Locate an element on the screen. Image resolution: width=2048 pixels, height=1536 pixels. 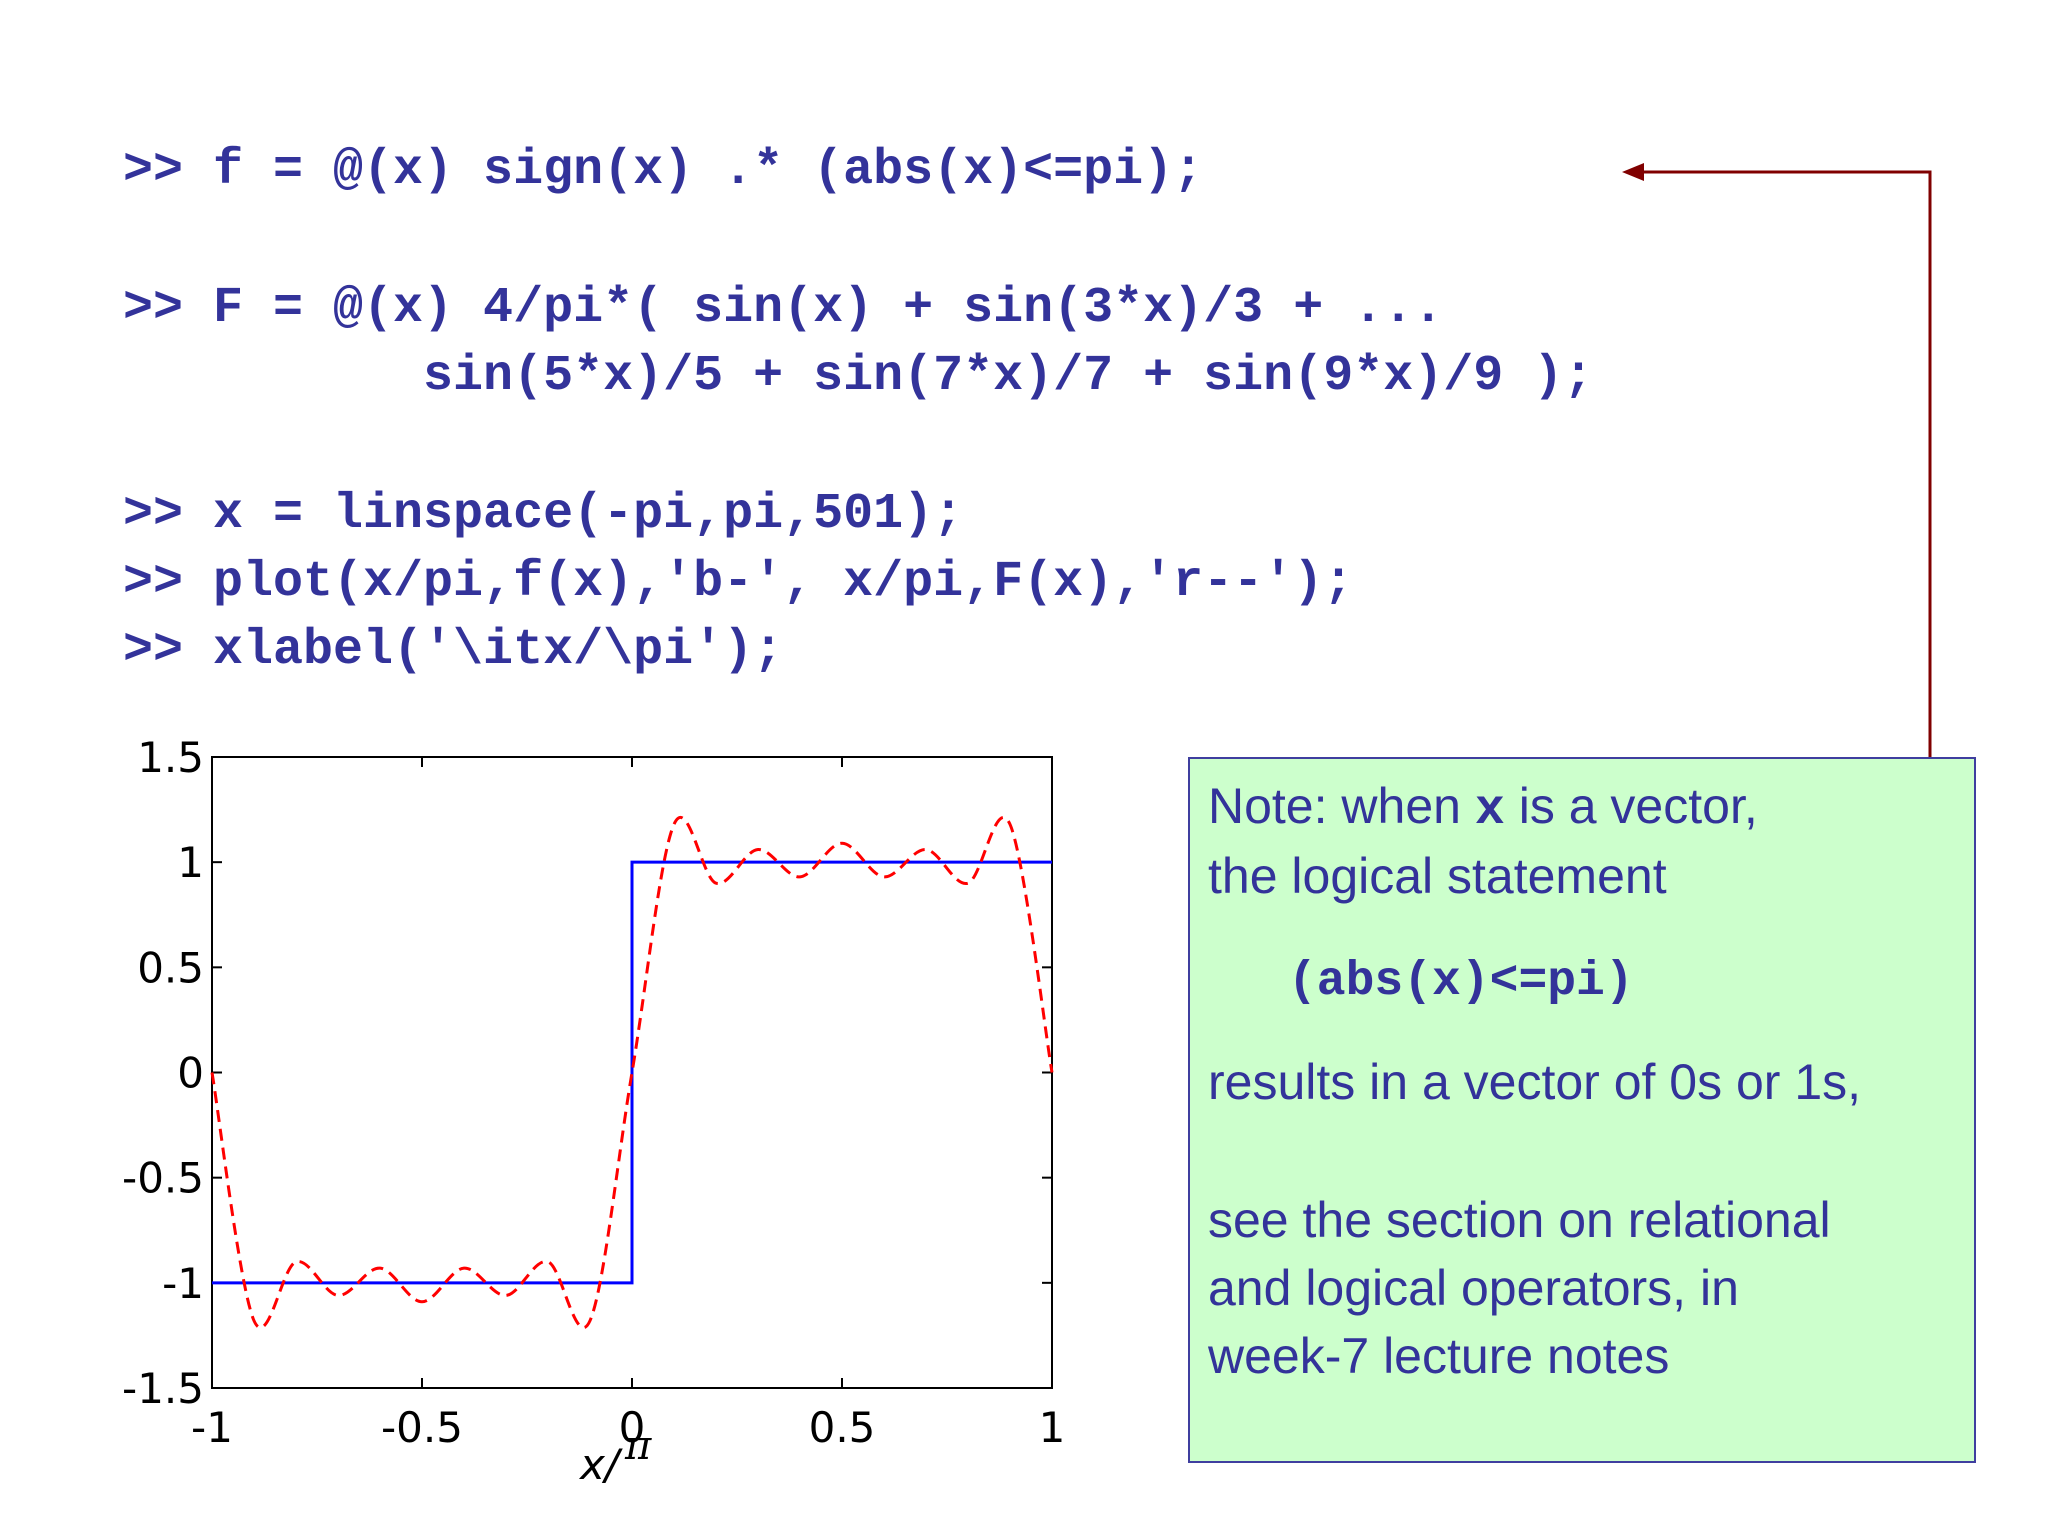
code-line-1: >> f = @(x) sign(x) .* (abs(x)<=pi); is located at coordinates (663, 170).